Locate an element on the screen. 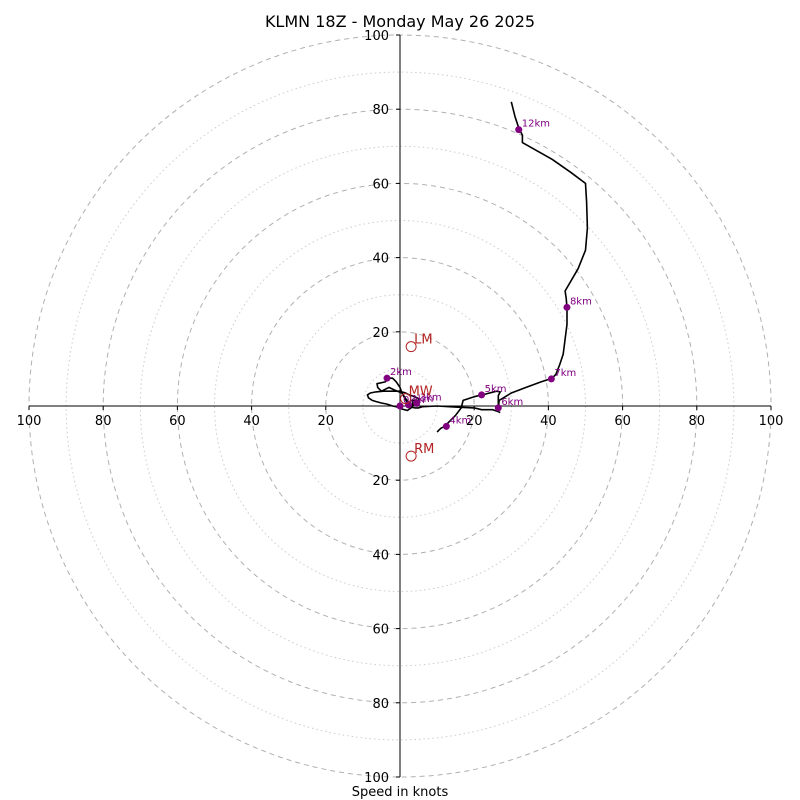 The width and height of the screenshot is (800, 800). storm-motion-marker-RM is located at coordinates (411, 456).